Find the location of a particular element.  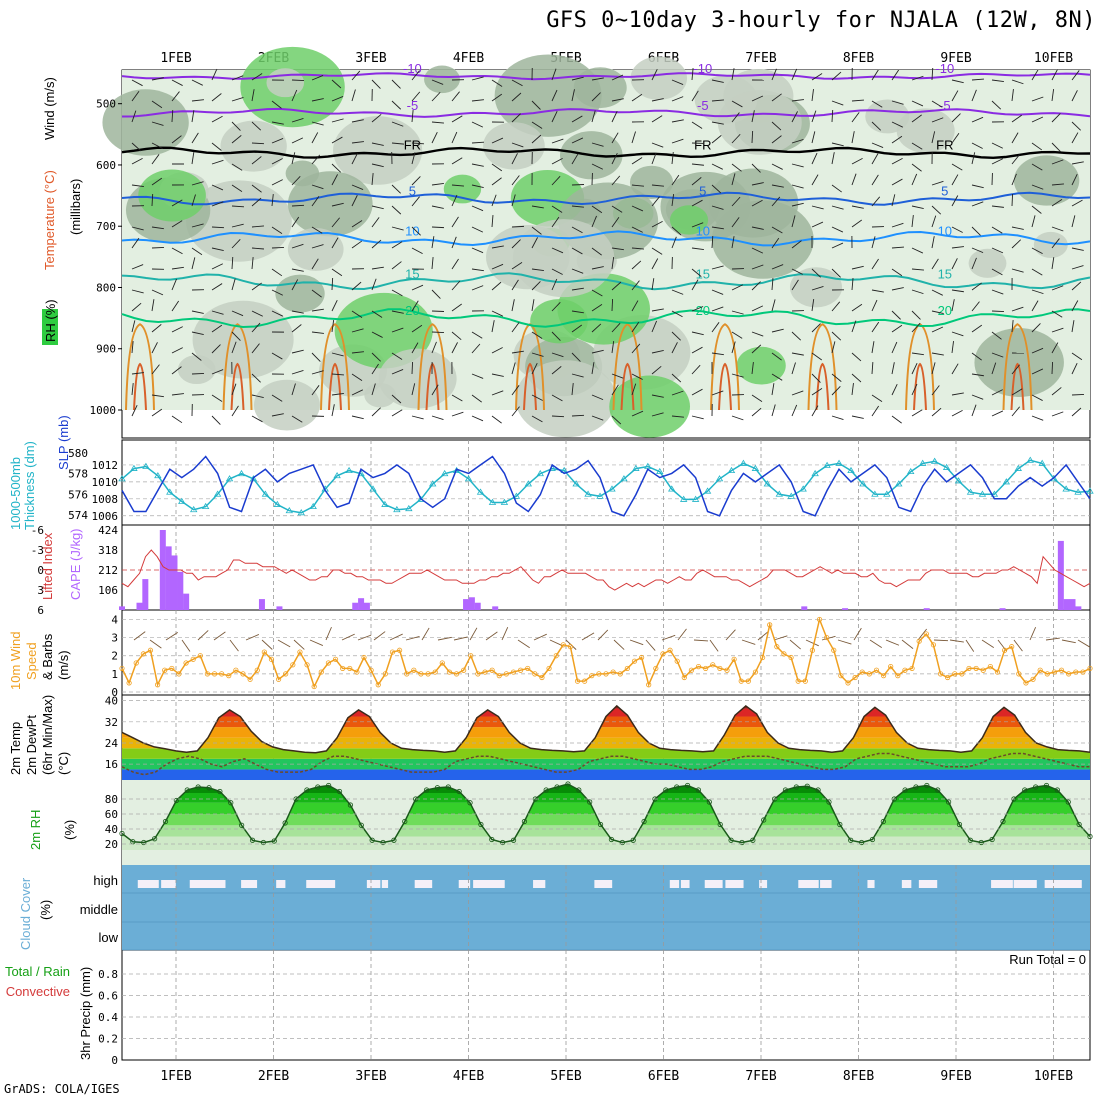

thickness-tick-label: 576 is located at coordinates (78, 494).